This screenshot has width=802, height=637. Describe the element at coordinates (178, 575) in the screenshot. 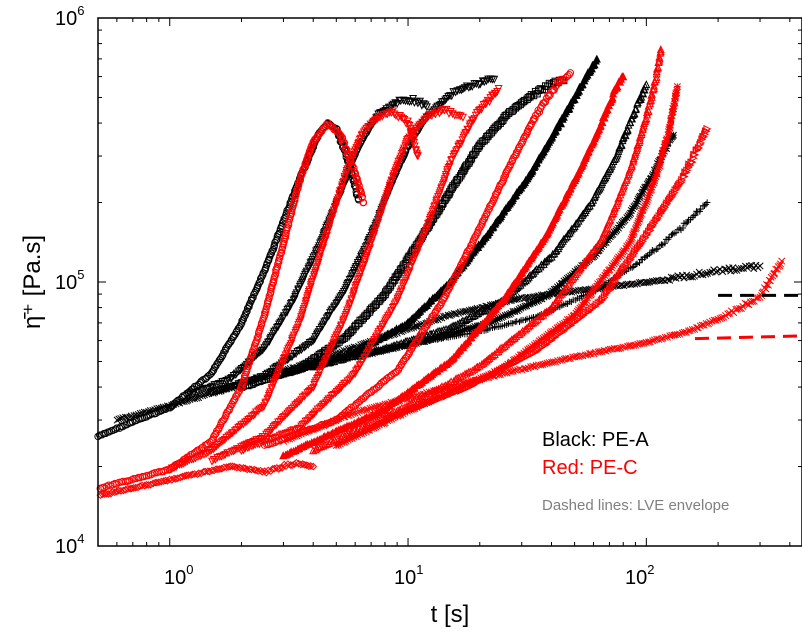

I see `x-tick-label-0: 10⁰` at that location.